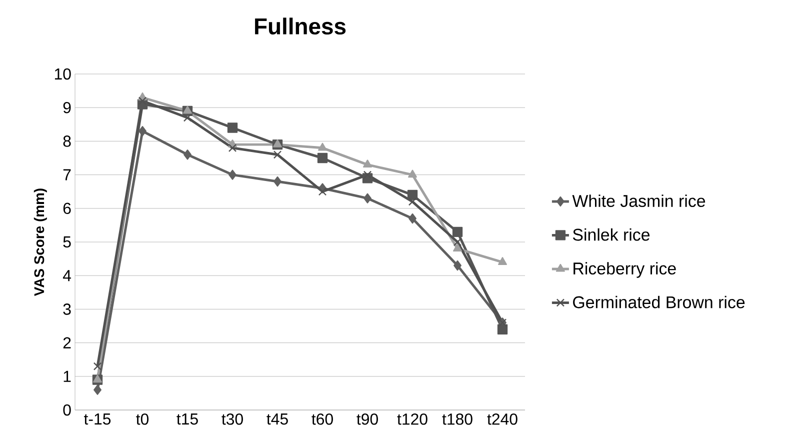 This screenshot has width=796, height=446. Describe the element at coordinates (67, 376) in the screenshot. I see `y-tick-label: 1` at that location.